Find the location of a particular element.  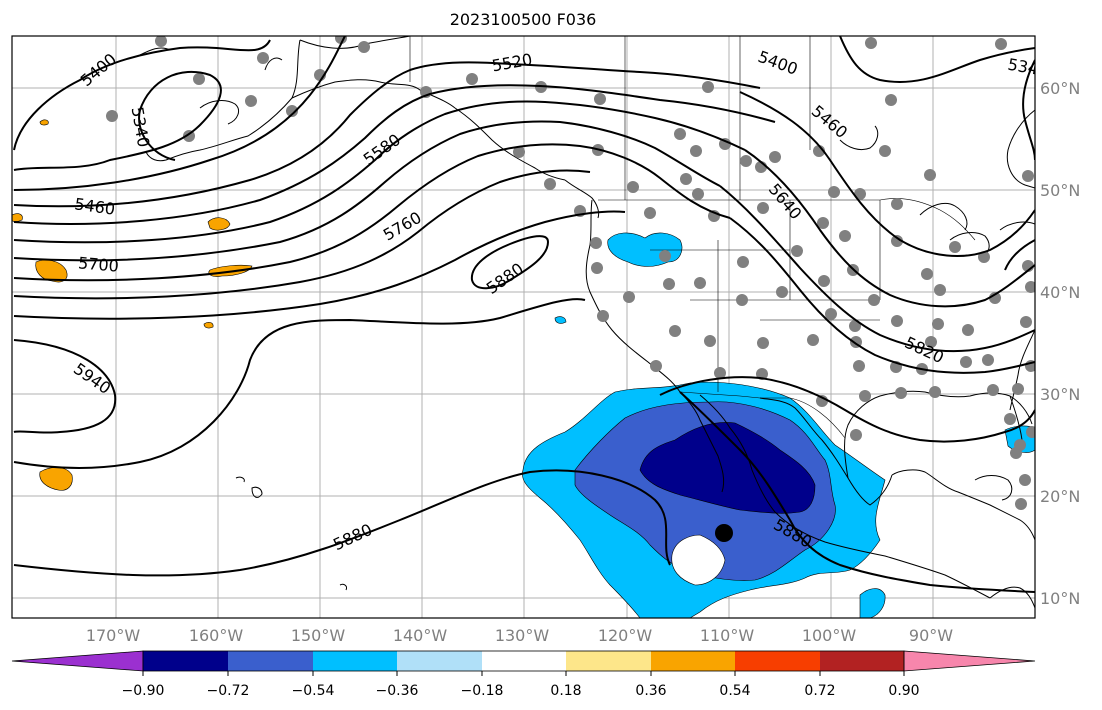

colorbar-tick-label: 0.90 is located at coordinates (903, 691).